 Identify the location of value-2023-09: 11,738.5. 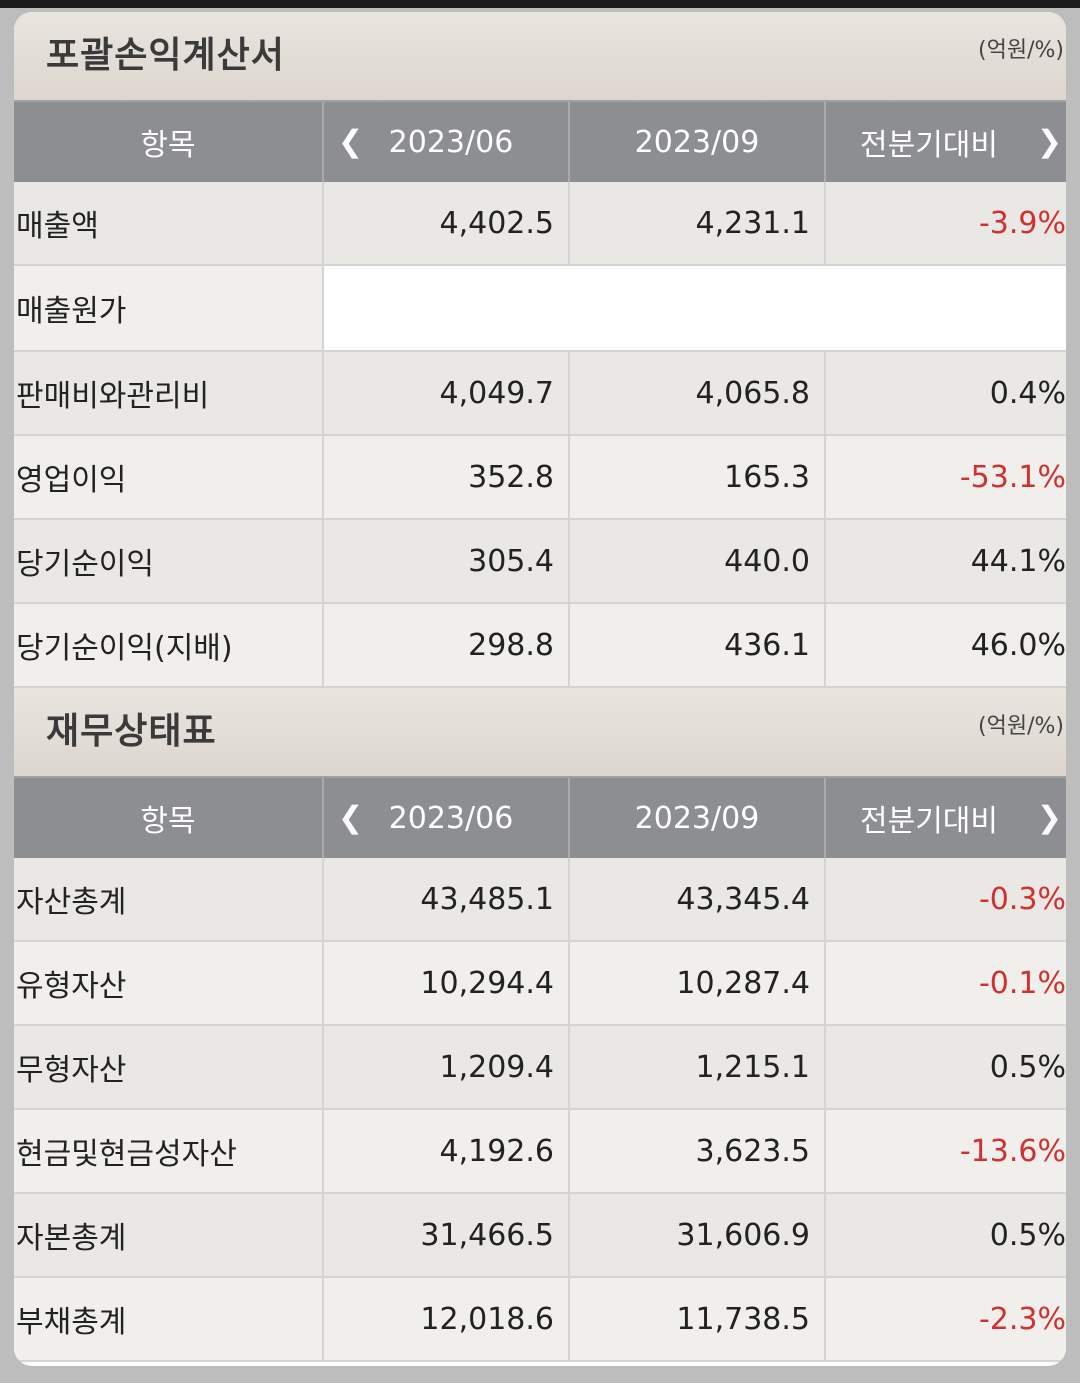
(698, 1319).